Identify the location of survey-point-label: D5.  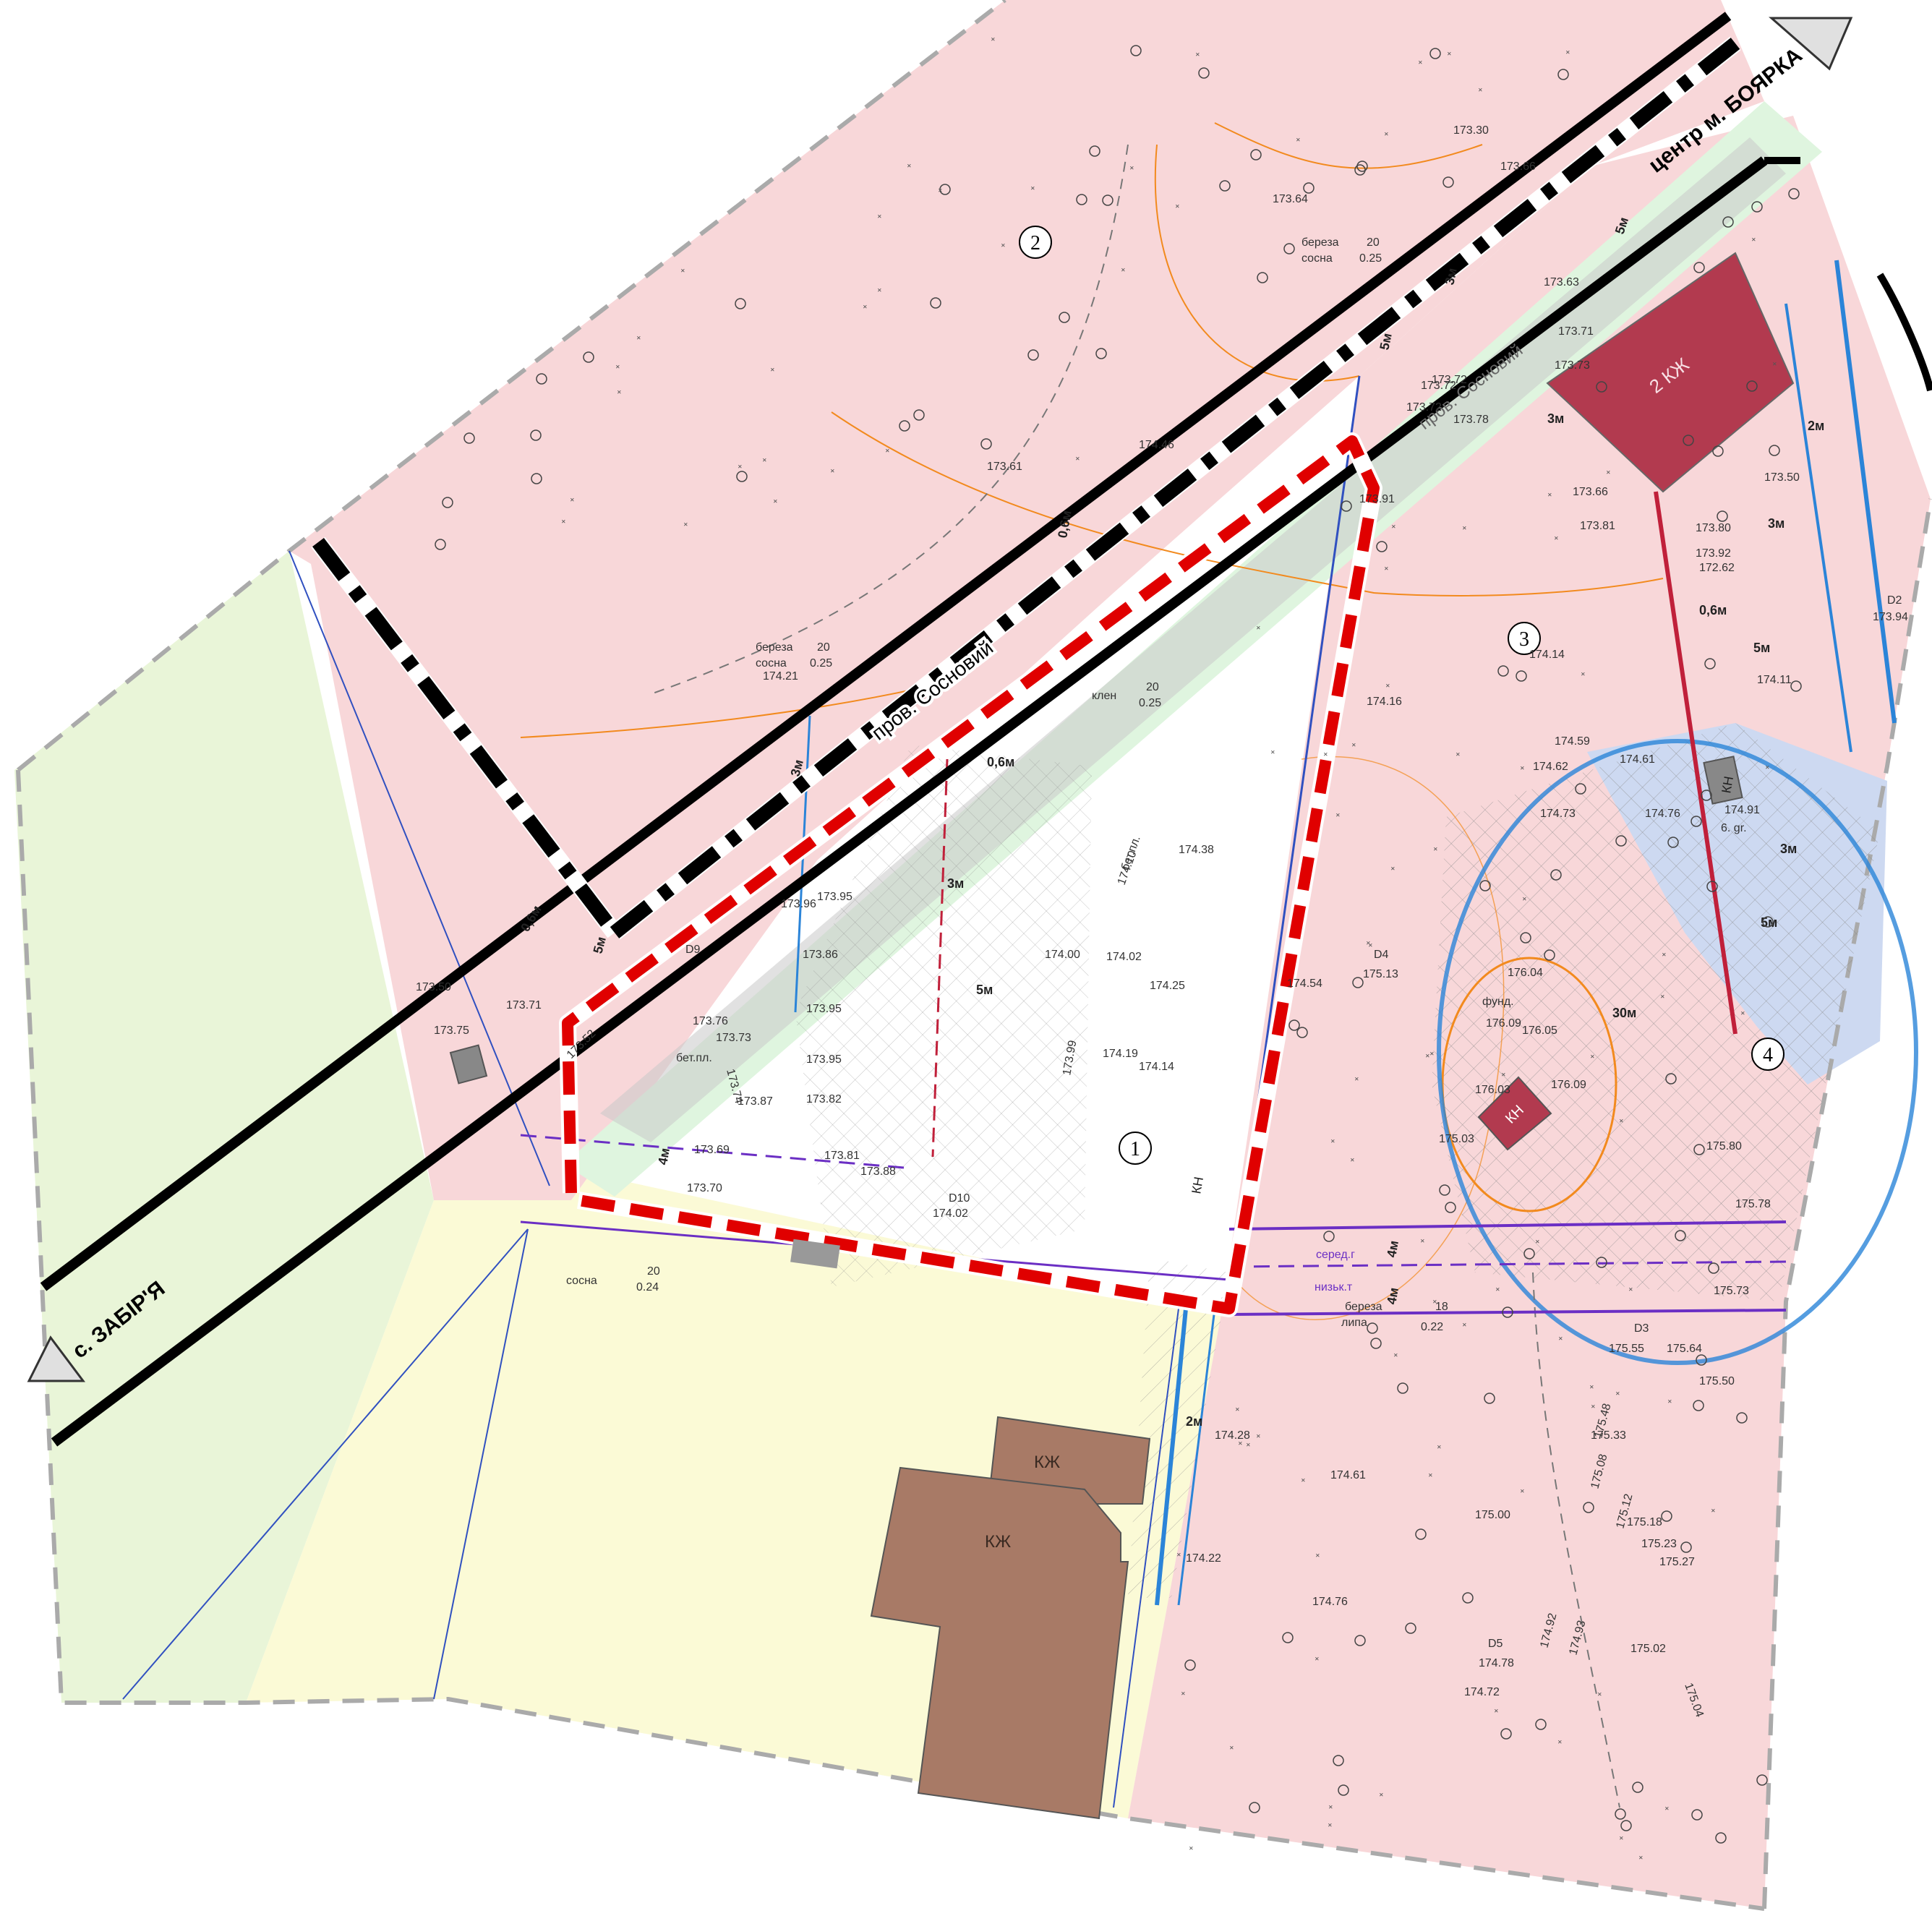
(1495, 1644).